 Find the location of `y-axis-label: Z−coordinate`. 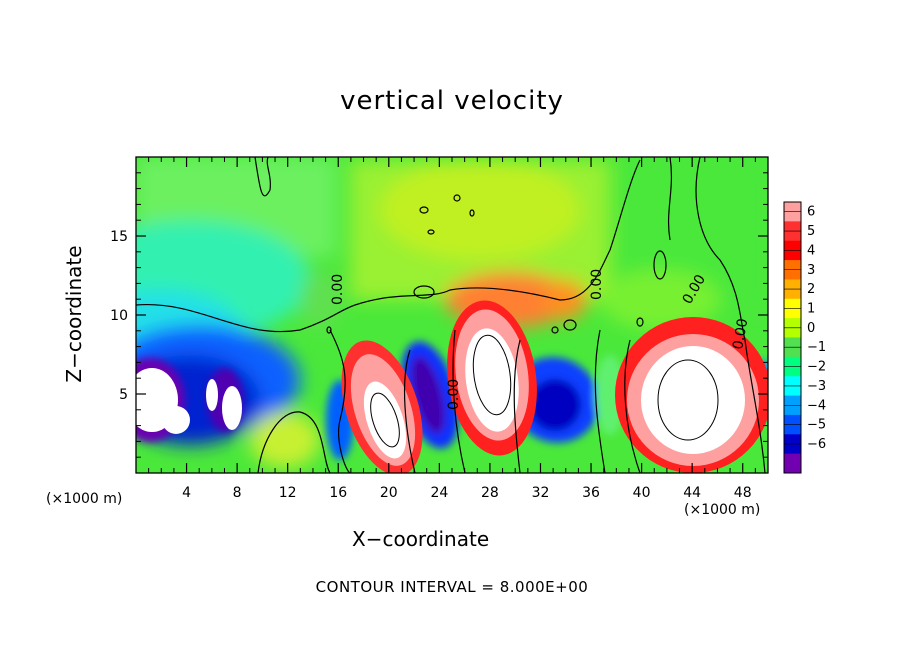

y-axis-label: Z−coordinate is located at coordinates (74, 314).